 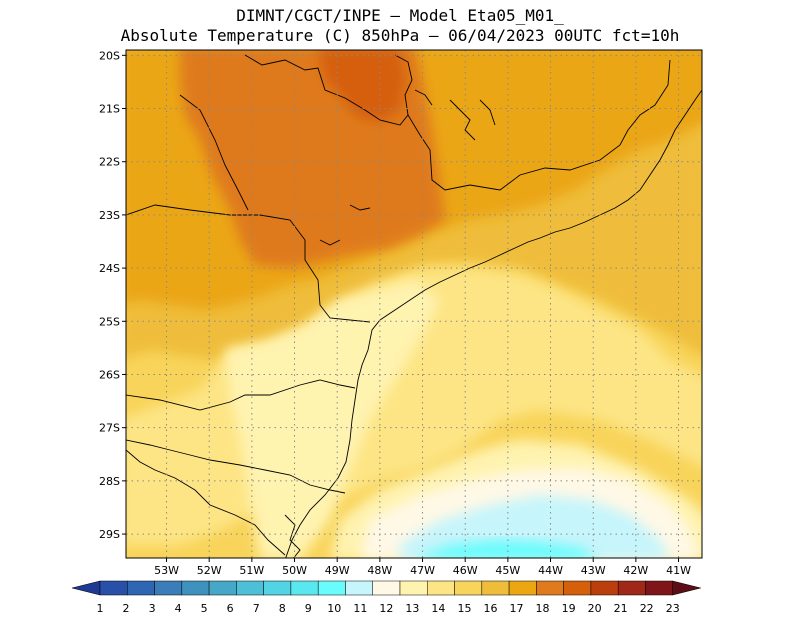 I want to click on colorbar-label: 20, so click(x=595, y=608).